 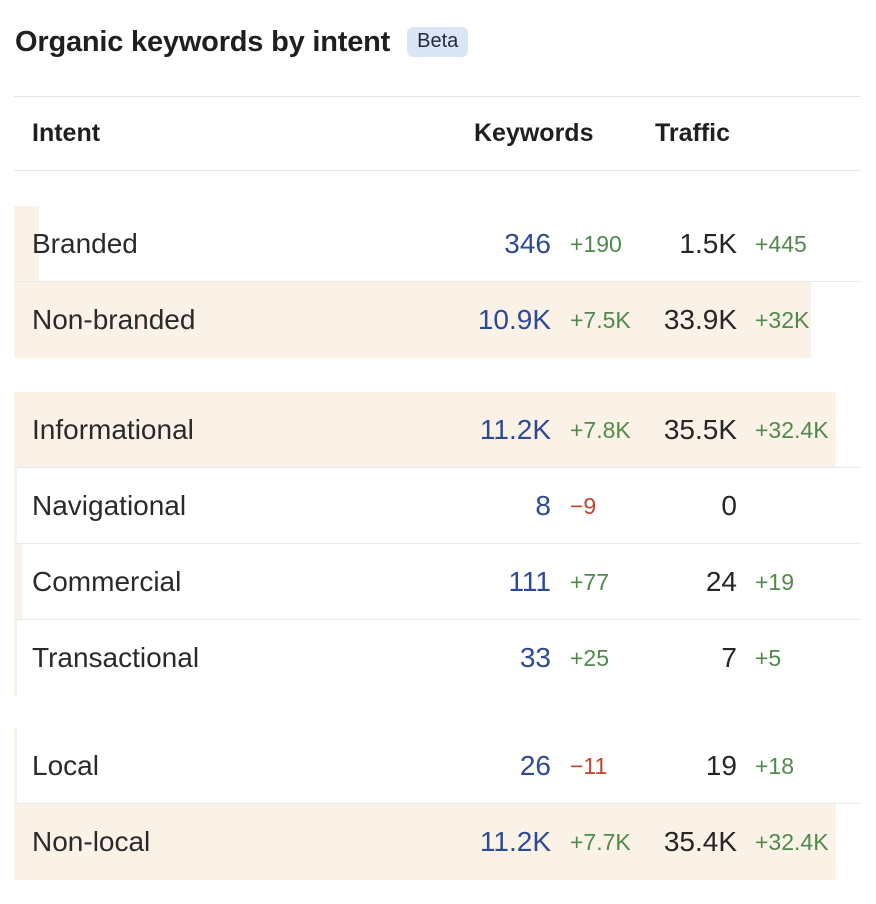 I want to click on traffic-change: +5, so click(x=768, y=658).